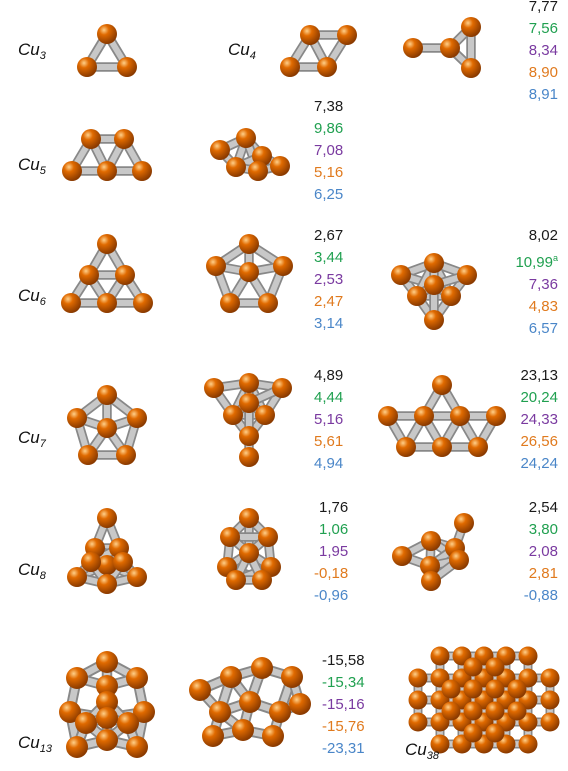 The image size is (568, 771). What do you see at coordinates (543, 328) in the screenshot?
I see `value: 6,57` at bounding box center [543, 328].